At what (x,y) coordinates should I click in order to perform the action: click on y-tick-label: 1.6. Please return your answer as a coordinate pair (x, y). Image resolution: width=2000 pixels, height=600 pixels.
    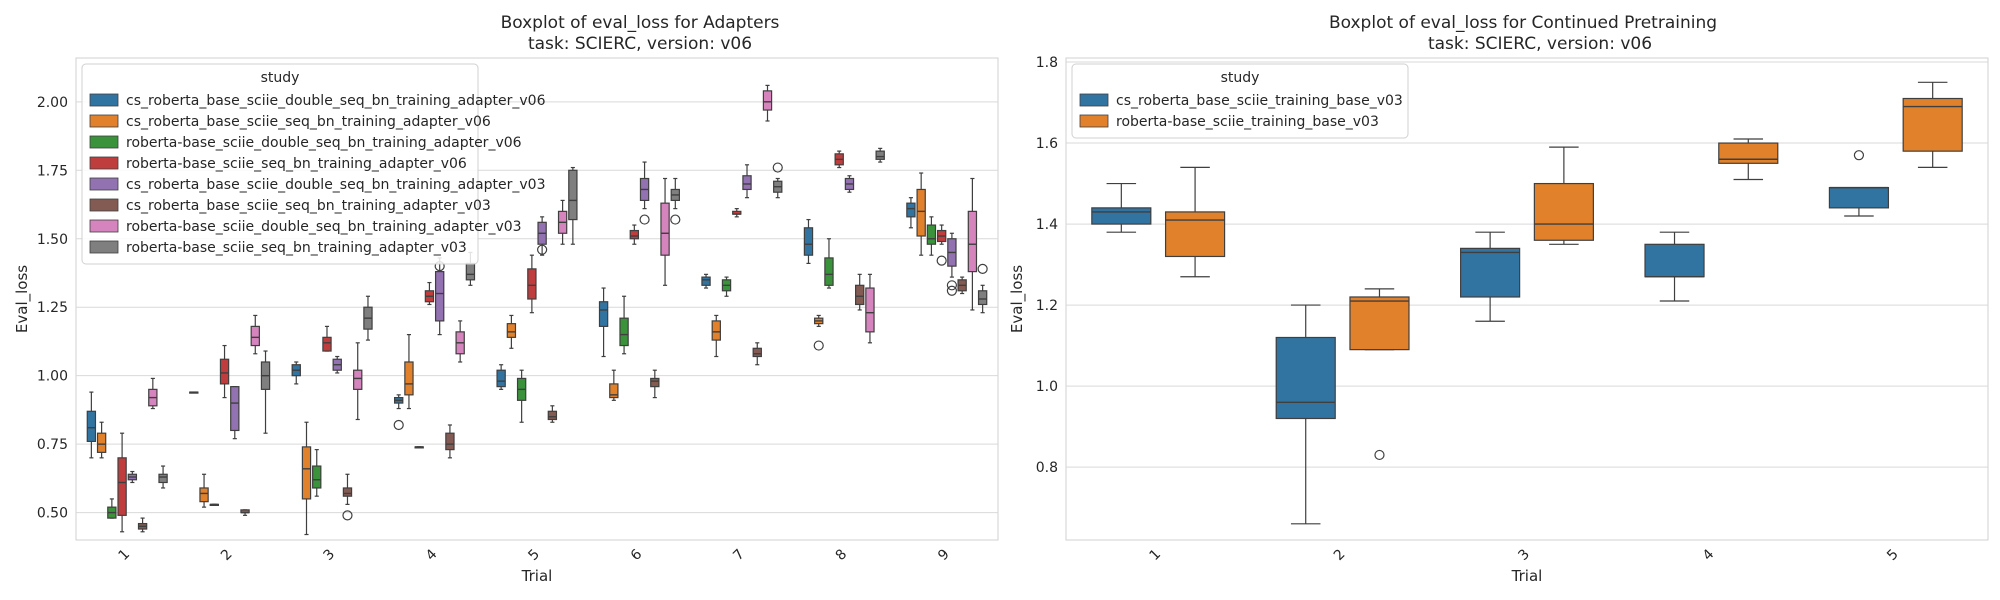
    Looking at the image, I should click on (1047, 144).